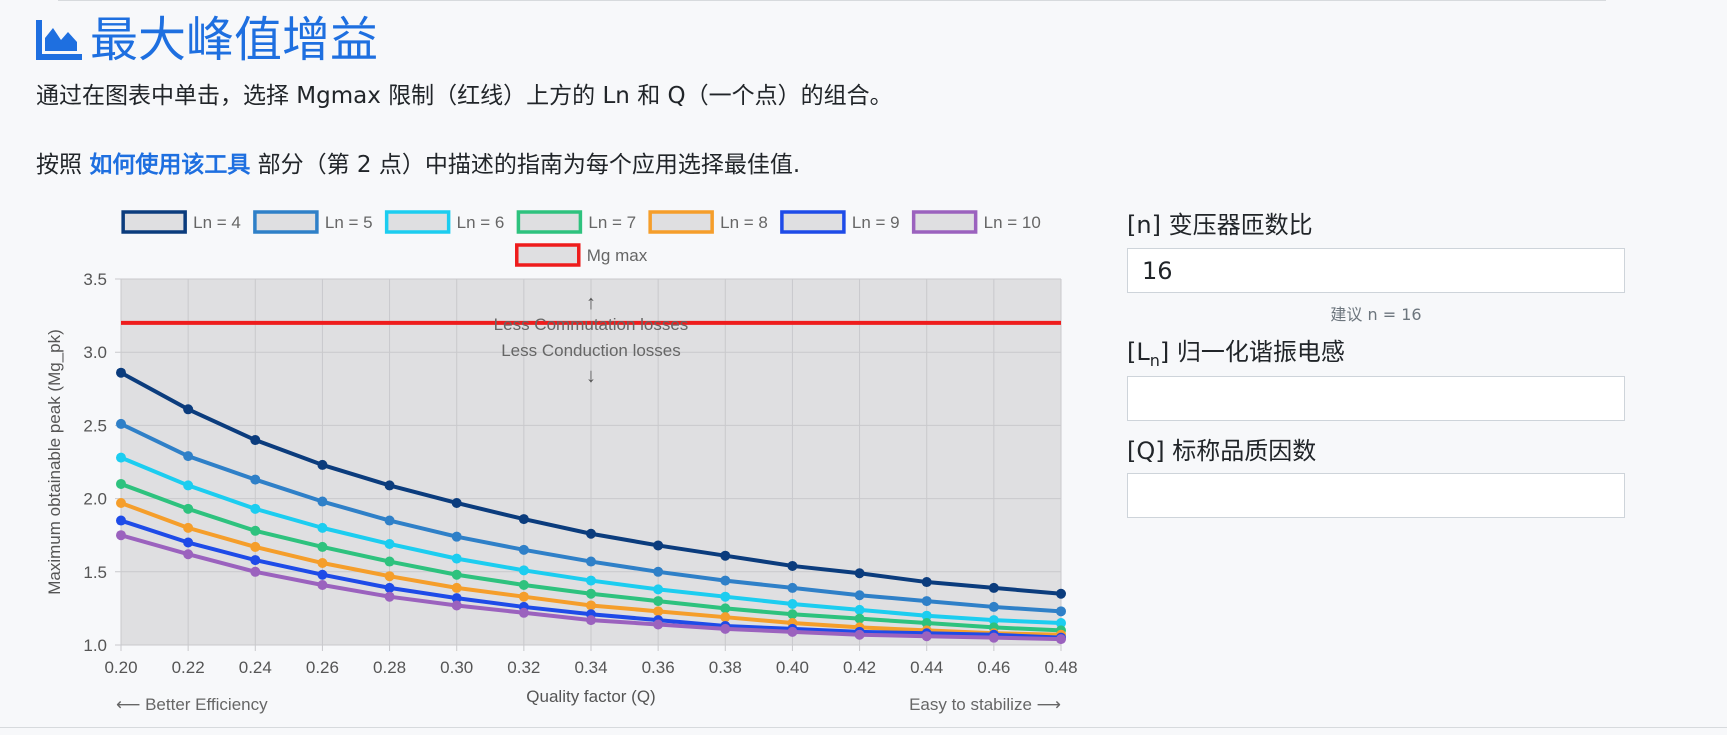 The width and height of the screenshot is (1727, 735). Describe the element at coordinates (59, 40) in the screenshot. I see `area-chart-icon` at that location.